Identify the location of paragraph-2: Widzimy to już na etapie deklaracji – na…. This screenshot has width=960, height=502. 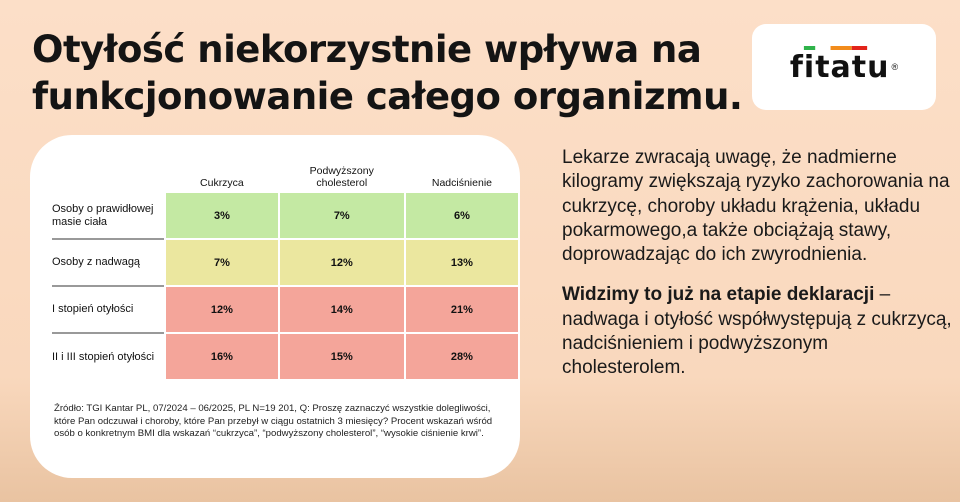
(757, 331).